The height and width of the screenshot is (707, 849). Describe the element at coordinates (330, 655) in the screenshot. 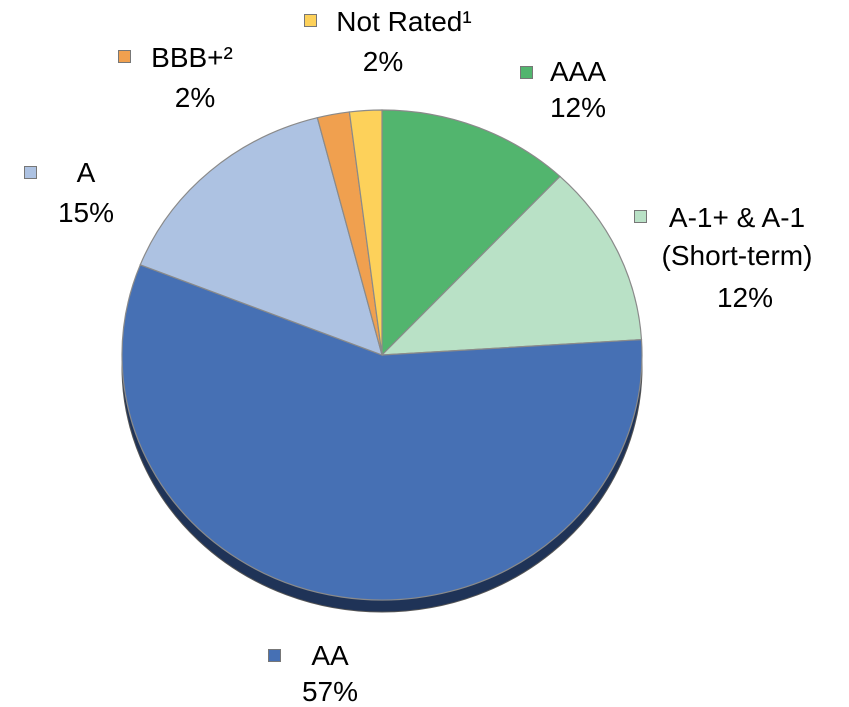

I see `slice-label: AA` at that location.